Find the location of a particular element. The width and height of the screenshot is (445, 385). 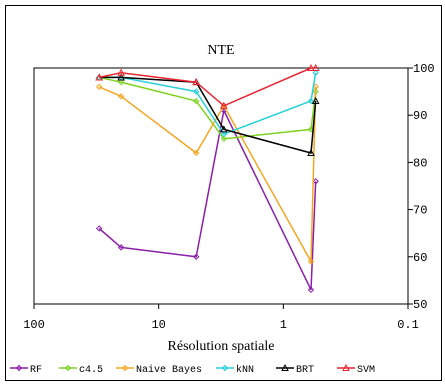

chart-title: NTE is located at coordinates (220, 50).